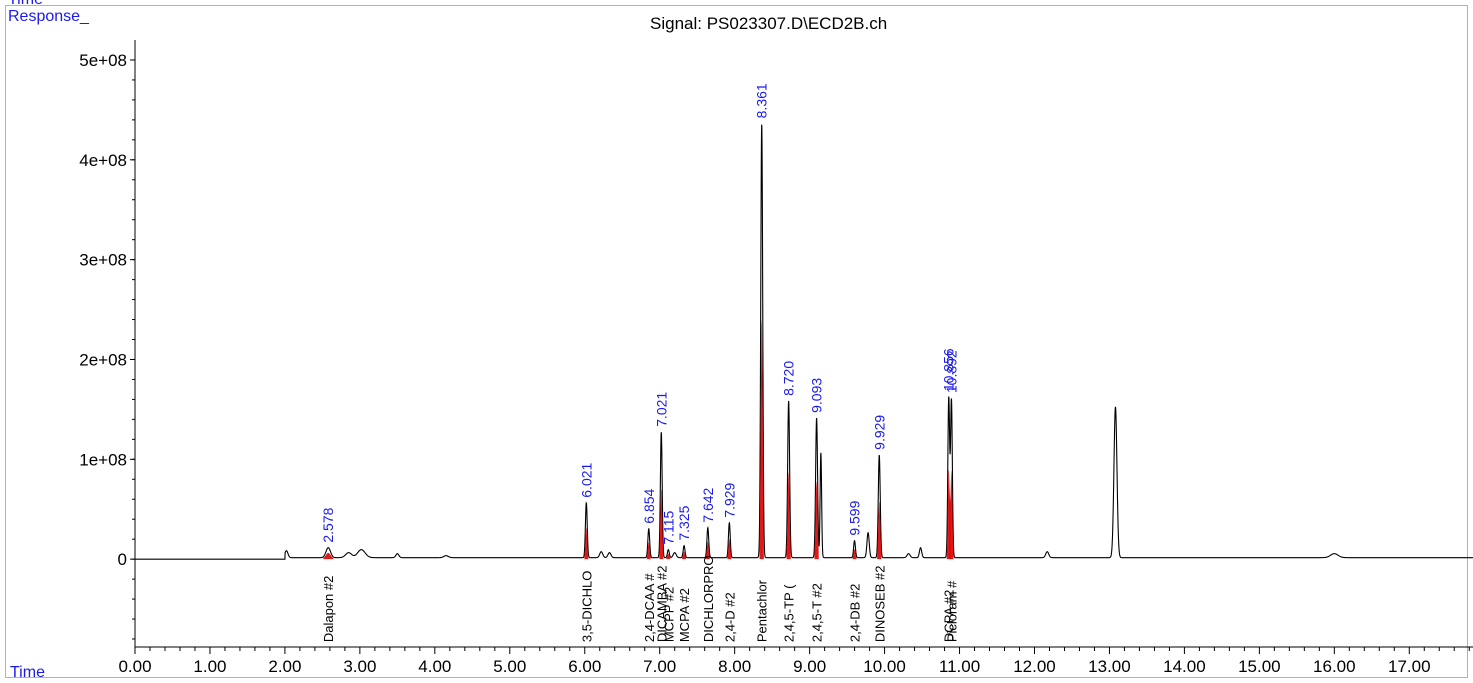  I want to click on compound-label: 2,4,5-T #2, so click(817, 612).